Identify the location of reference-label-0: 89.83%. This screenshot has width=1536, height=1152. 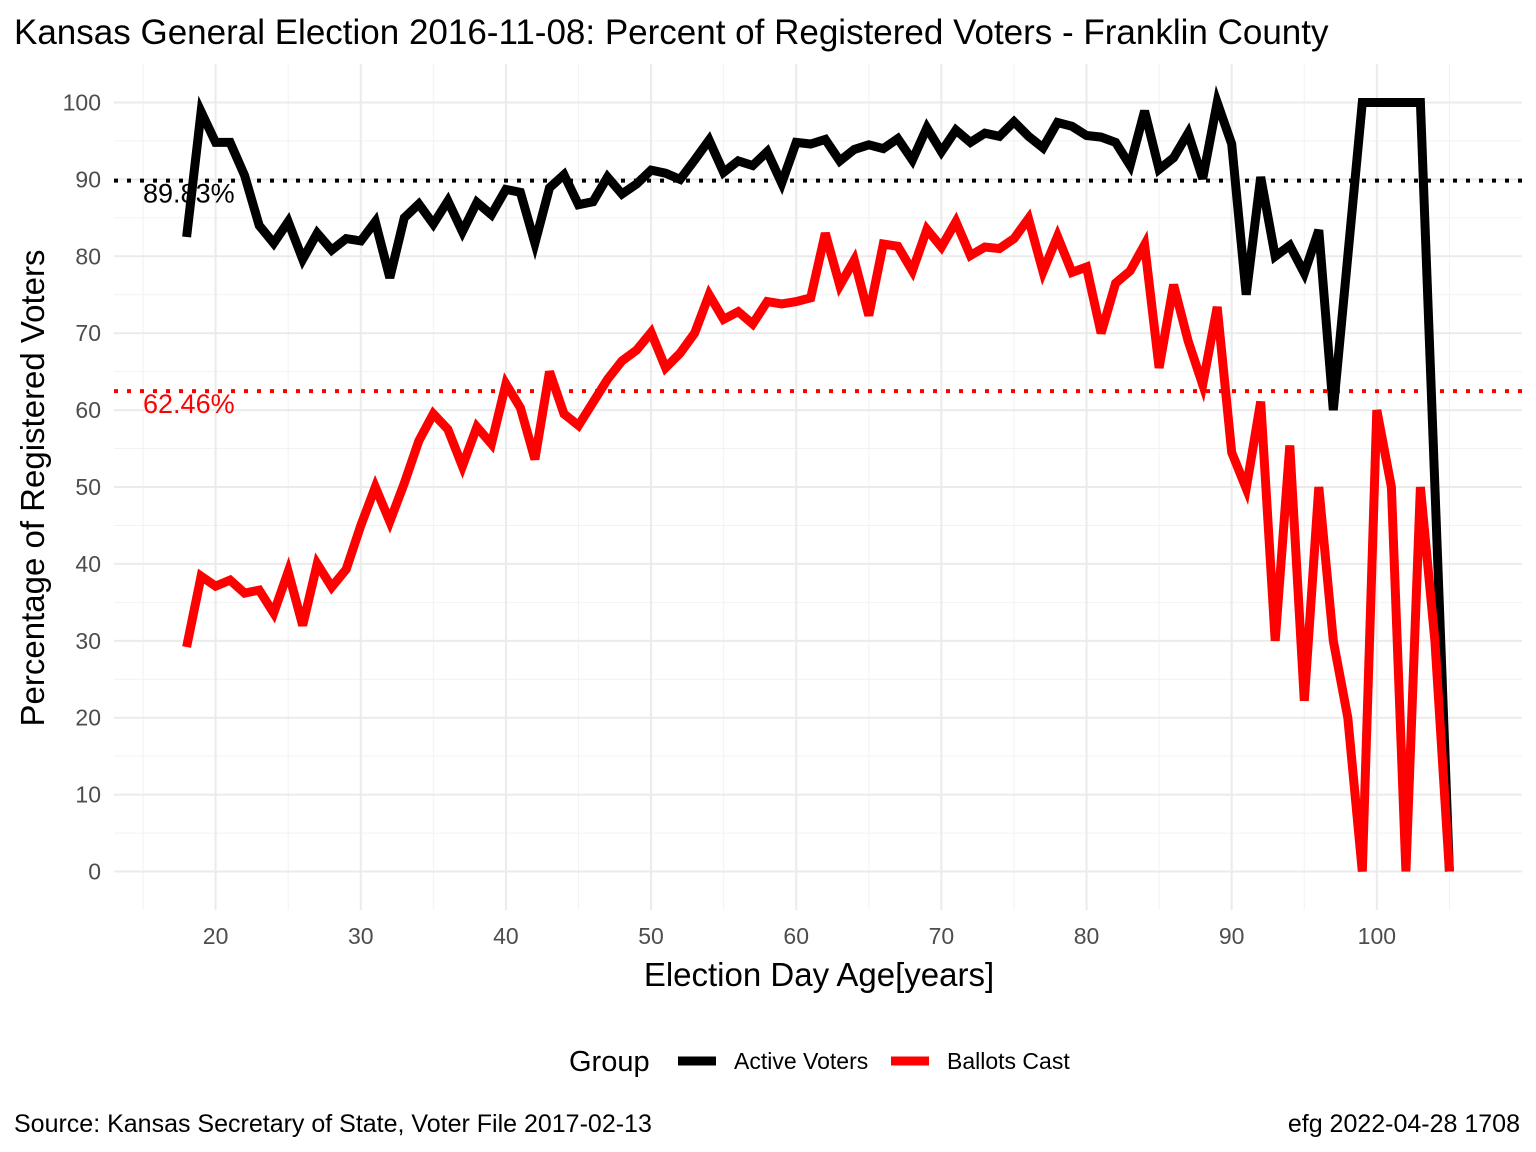
(189, 194).